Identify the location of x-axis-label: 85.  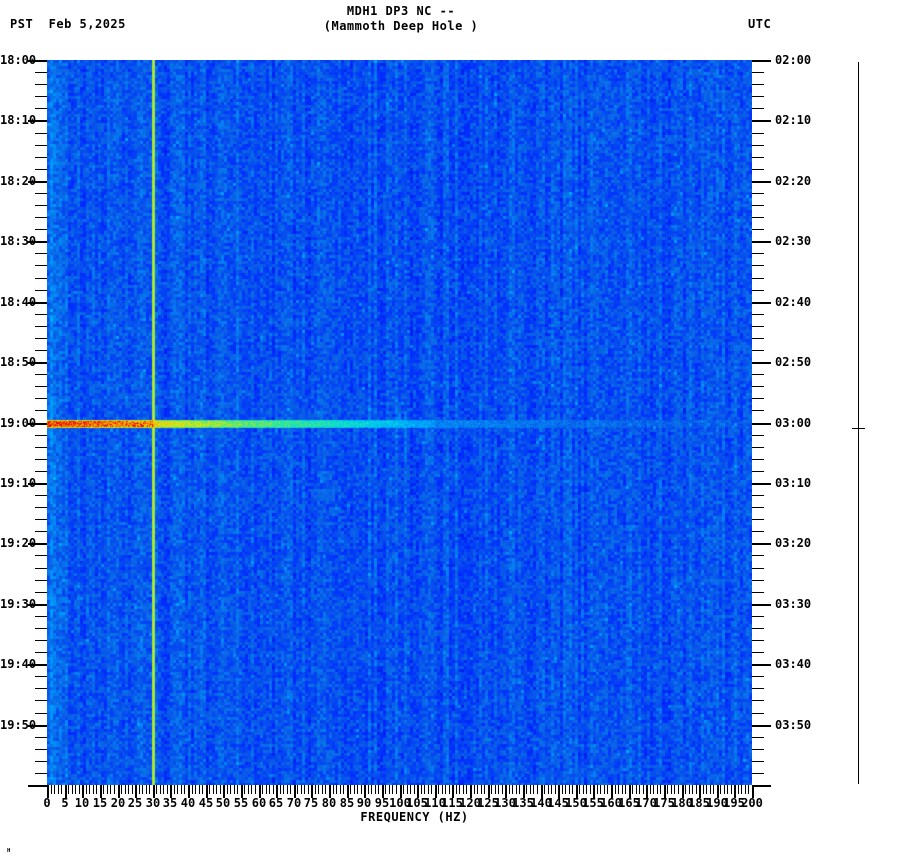
(347, 803).